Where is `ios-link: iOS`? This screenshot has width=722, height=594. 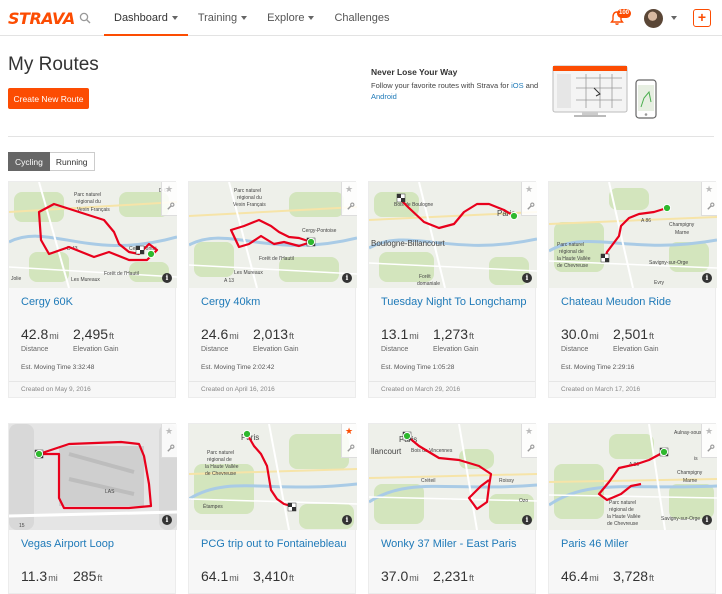
ios-link: iOS is located at coordinates (517, 85).